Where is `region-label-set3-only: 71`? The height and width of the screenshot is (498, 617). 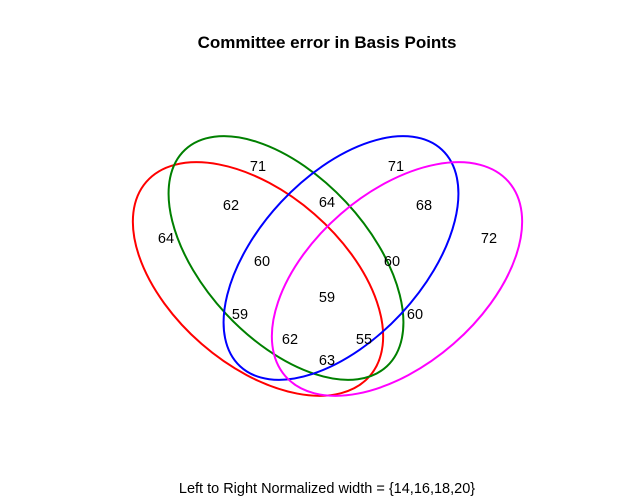 region-label-set3-only: 71 is located at coordinates (396, 167).